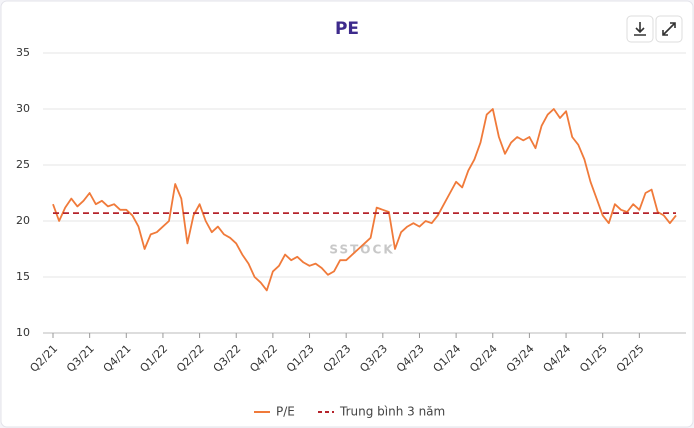 The width and height of the screenshot is (694, 428). What do you see at coordinates (23, 164) in the screenshot?
I see `y-tick-label: 25` at bounding box center [23, 164].